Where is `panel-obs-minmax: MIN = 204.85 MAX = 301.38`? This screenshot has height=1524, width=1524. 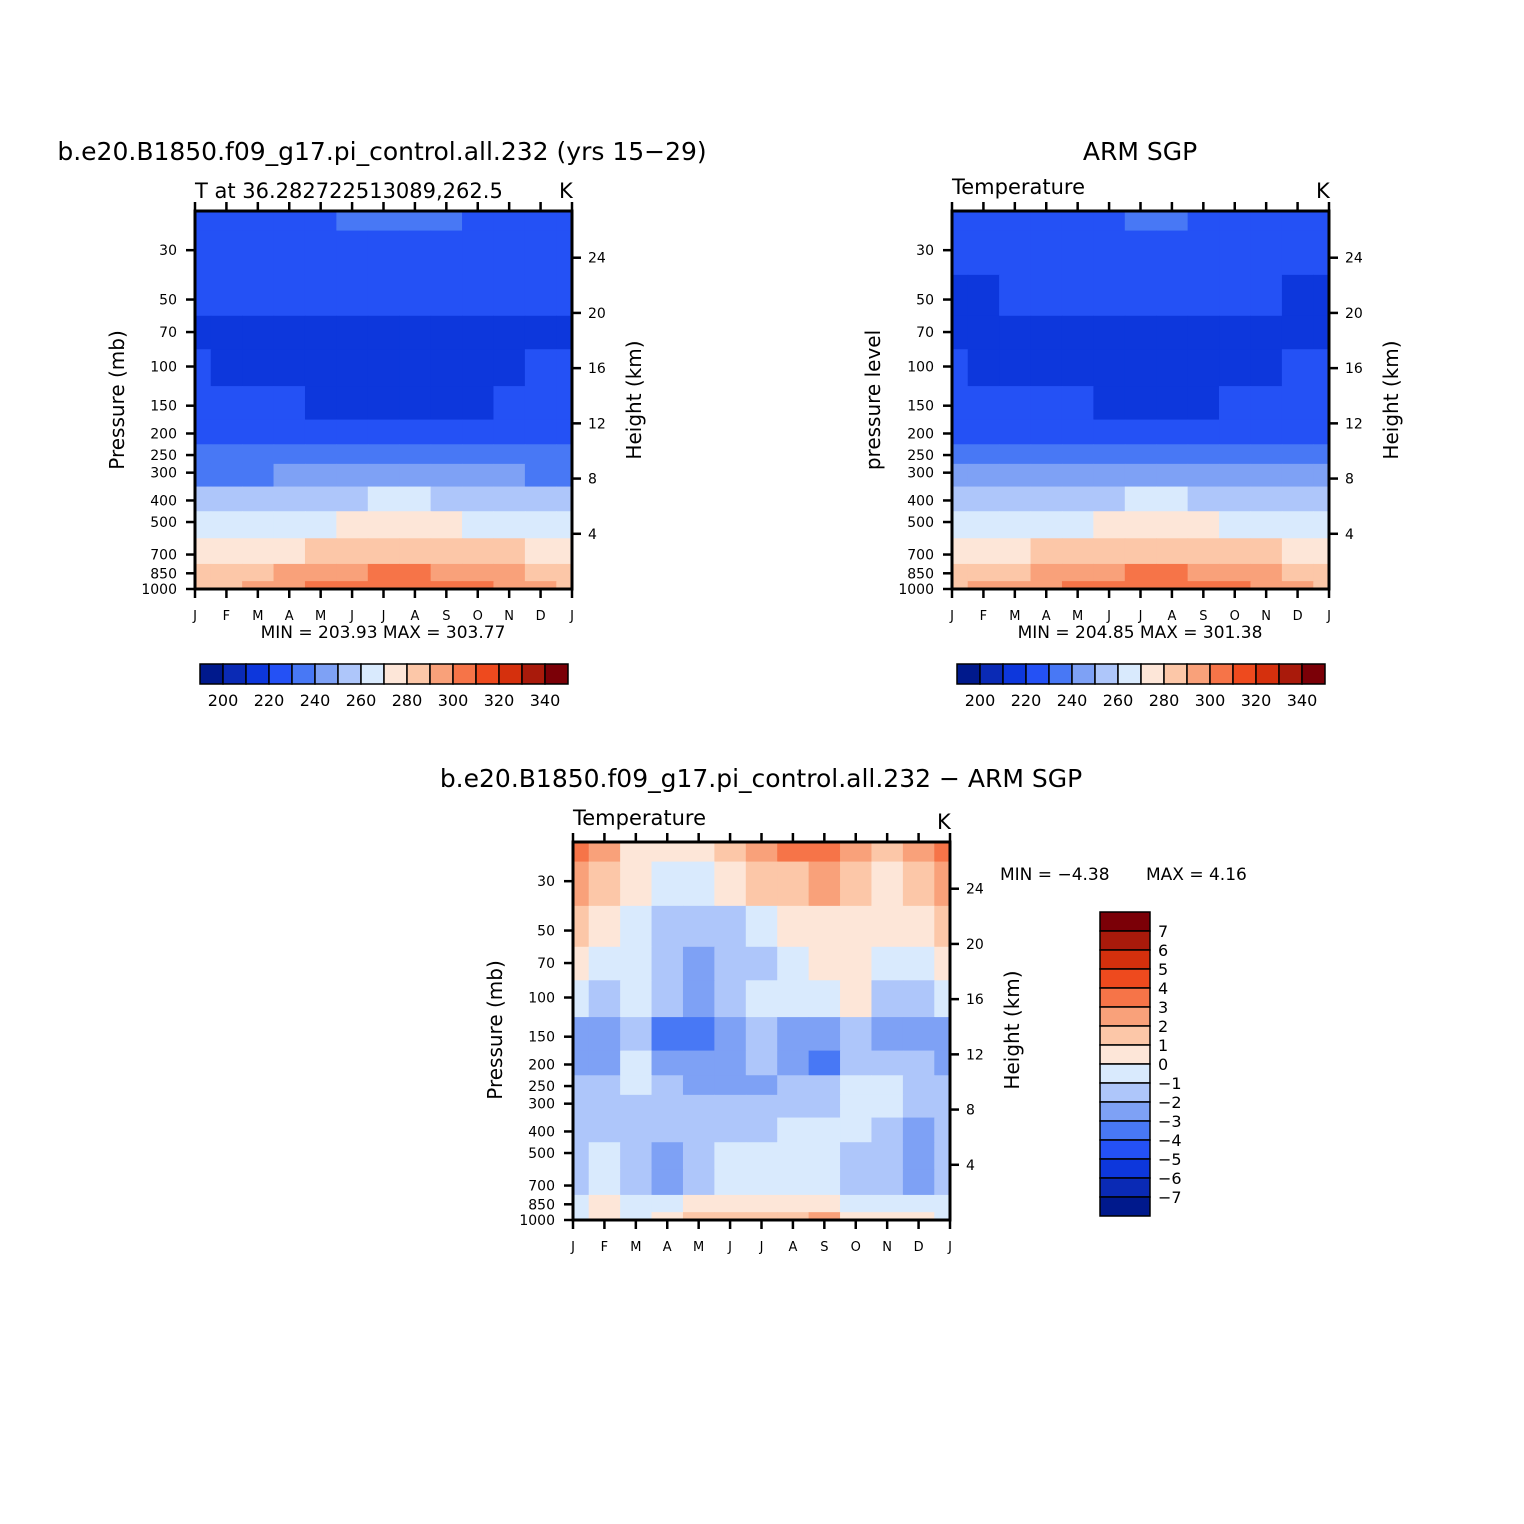
panel-obs-minmax: MIN = 204.85 MAX = 301.38 is located at coordinates (1140, 633).